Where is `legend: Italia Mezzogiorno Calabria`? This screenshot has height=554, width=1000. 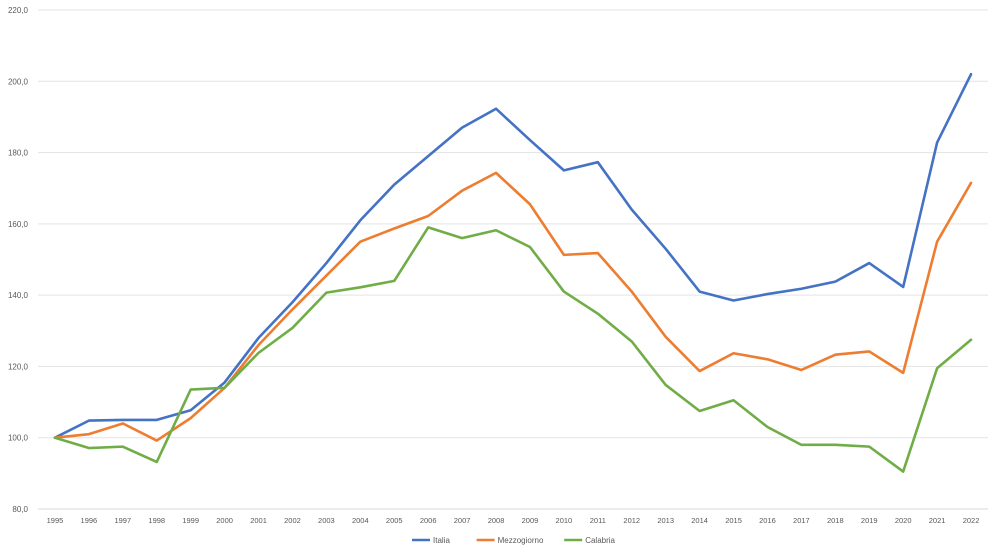
legend: Italia Mezzogiorno Calabria is located at coordinates (514, 540).